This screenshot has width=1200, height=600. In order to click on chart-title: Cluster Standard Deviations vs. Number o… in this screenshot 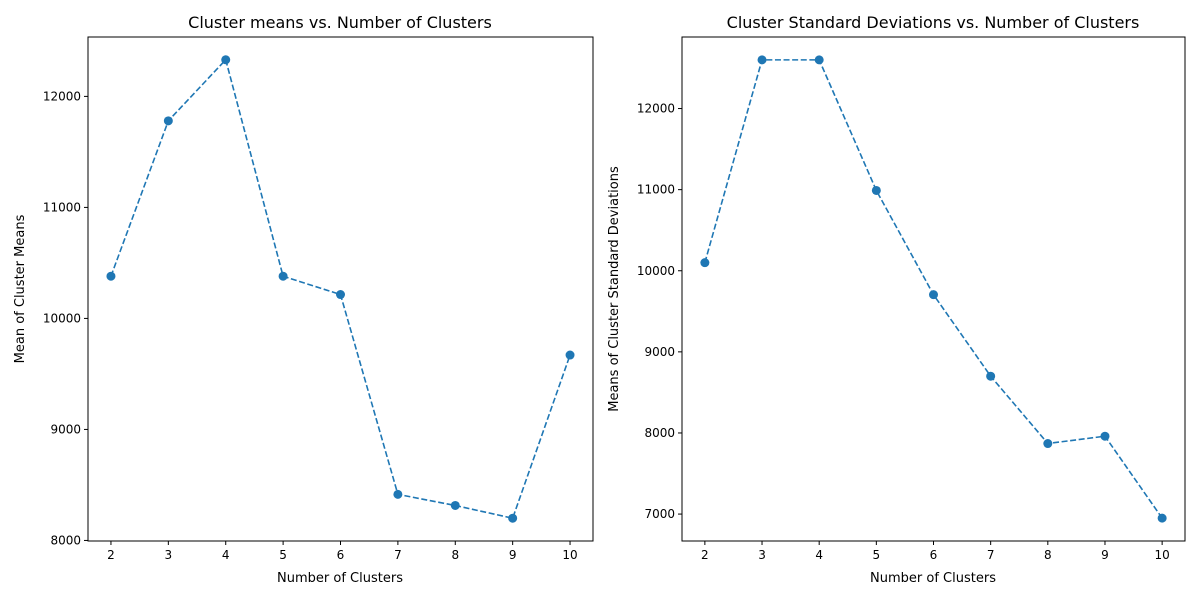, I will do `click(933, 22)`.